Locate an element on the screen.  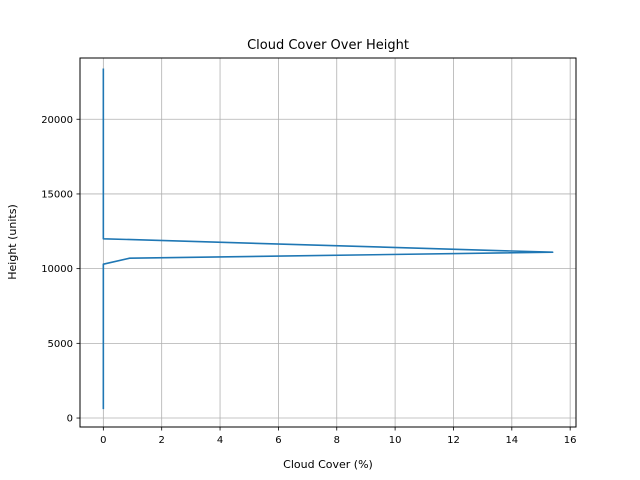
y-tick-label: 20000 is located at coordinates (57, 120).